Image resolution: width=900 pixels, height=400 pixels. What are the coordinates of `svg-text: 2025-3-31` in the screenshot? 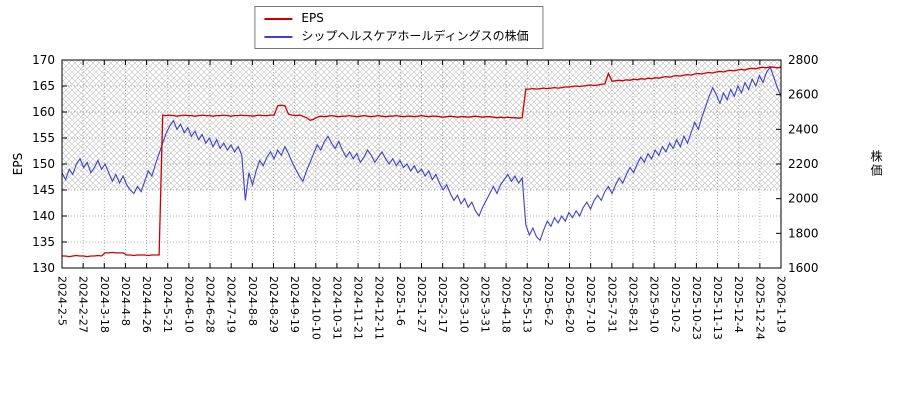 It's located at (484, 304).